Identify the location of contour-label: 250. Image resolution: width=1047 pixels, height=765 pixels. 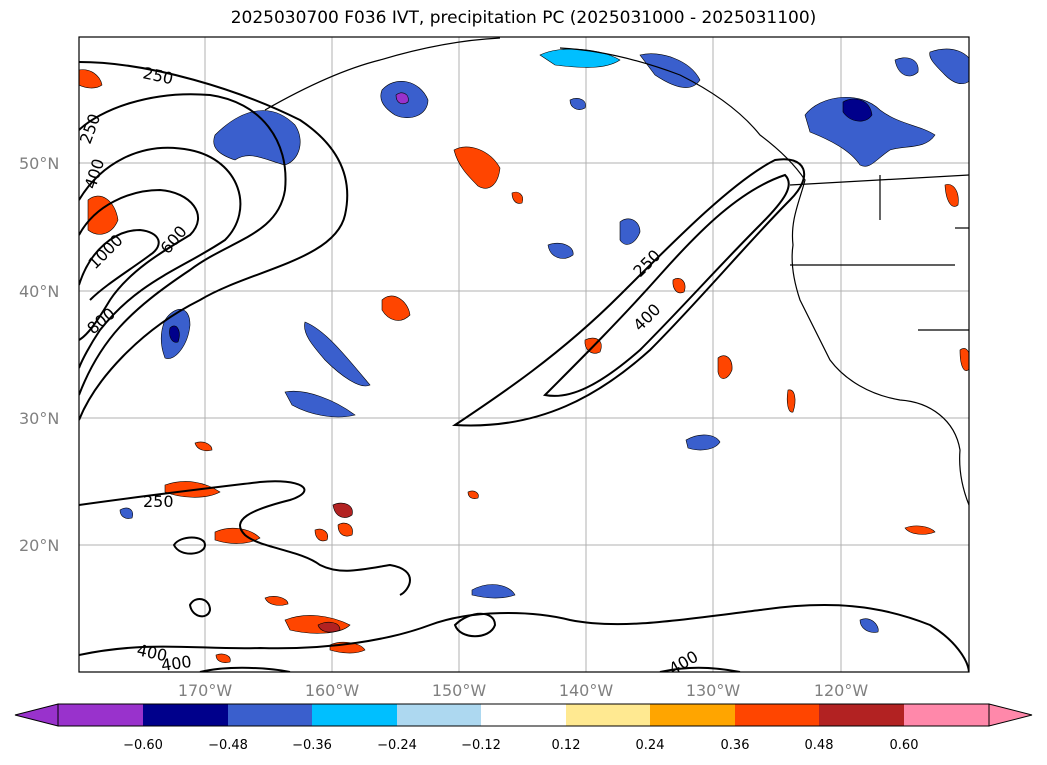
(158, 501).